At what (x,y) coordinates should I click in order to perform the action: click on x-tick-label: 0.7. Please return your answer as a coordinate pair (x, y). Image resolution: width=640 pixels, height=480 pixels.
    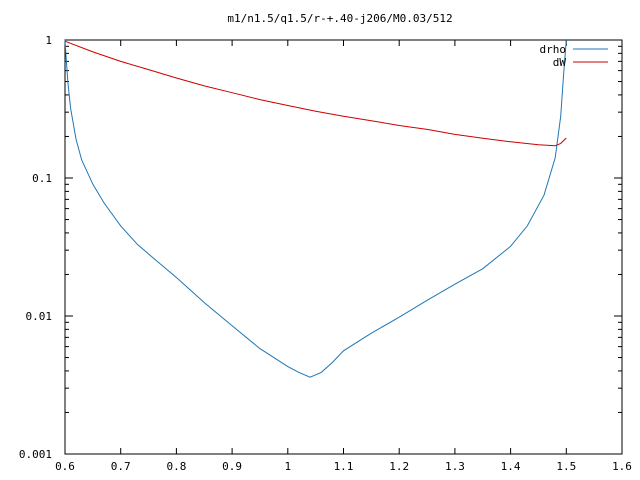
    Looking at the image, I should click on (121, 466).